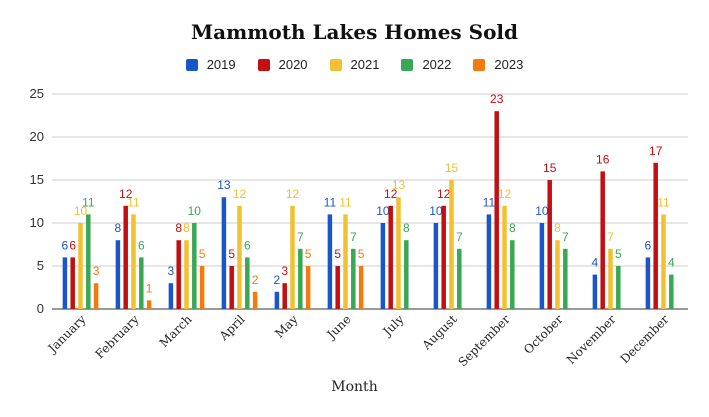 This screenshot has width=709, height=417. What do you see at coordinates (354, 387) in the screenshot?
I see `x-axis-label: Month` at bounding box center [354, 387].